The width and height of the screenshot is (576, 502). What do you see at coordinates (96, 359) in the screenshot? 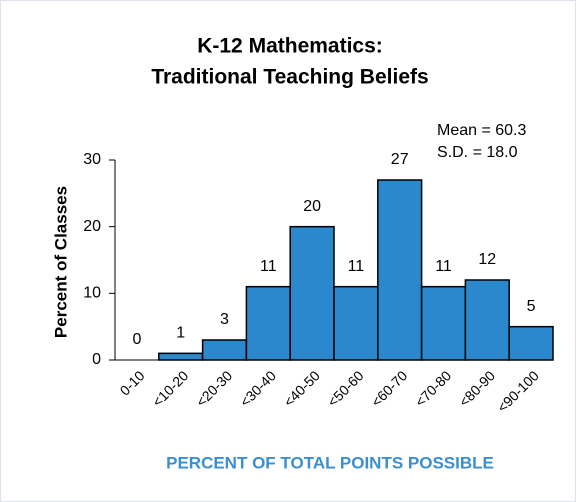
I see `y-tick-label: 0` at bounding box center [96, 359].